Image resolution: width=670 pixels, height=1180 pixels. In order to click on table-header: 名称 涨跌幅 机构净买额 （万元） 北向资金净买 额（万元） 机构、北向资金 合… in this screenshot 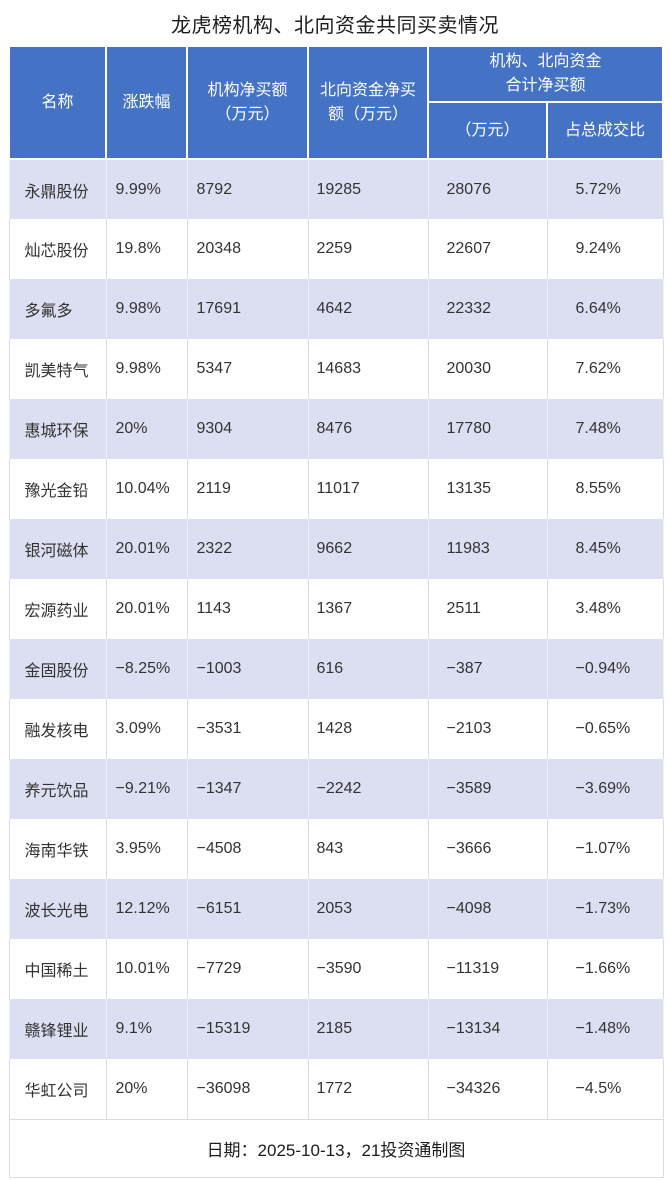, I will do `click(336, 102)`.